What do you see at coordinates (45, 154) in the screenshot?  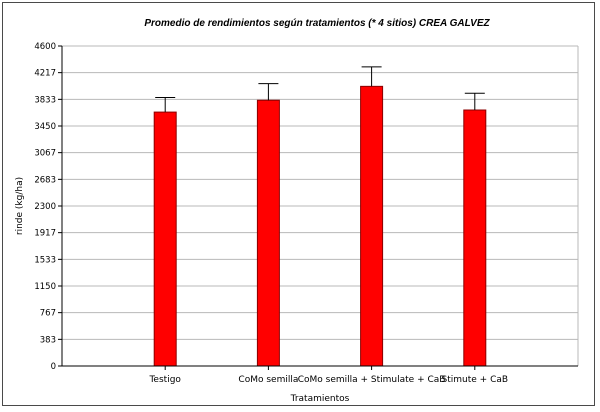 I see `y-tick-label: 3067` at bounding box center [45, 154].